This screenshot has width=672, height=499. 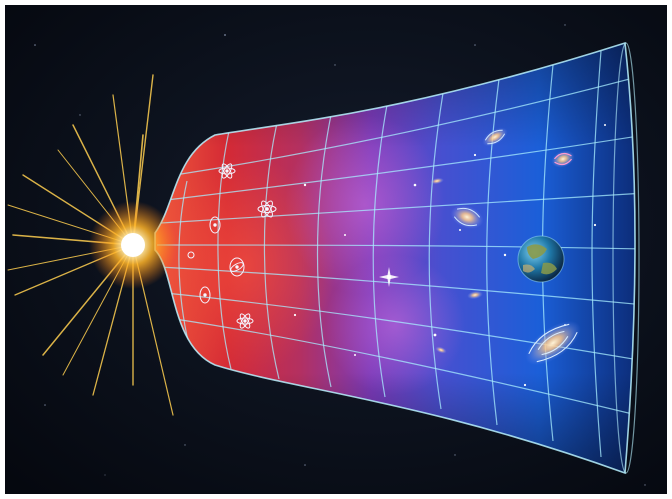 I want to click on star-icon, so click(x=389, y=277).